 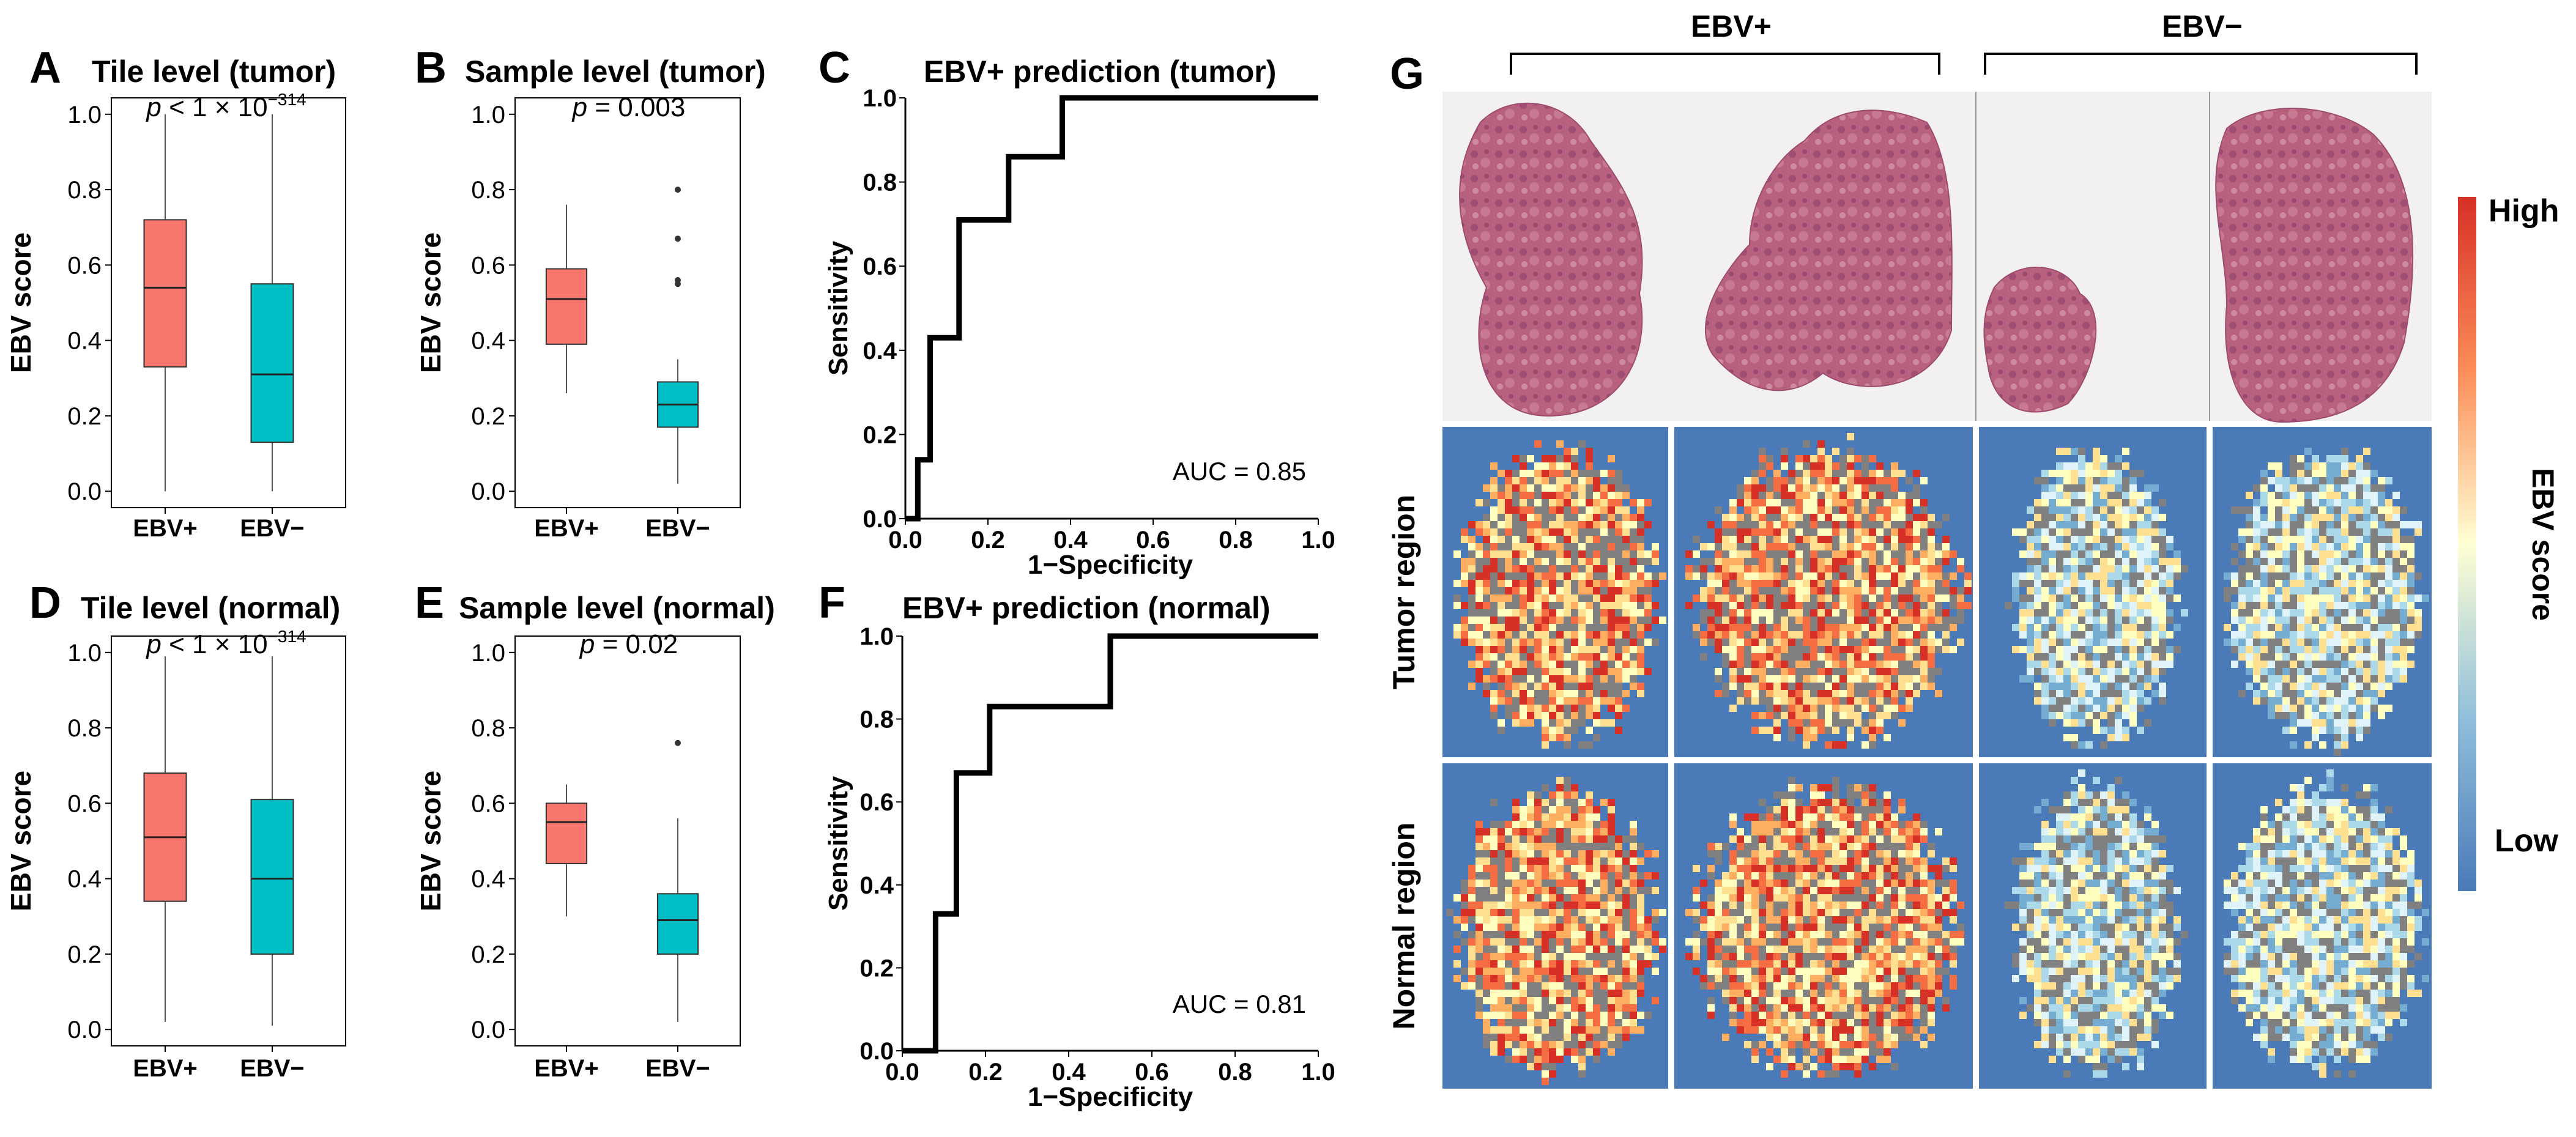 I want to click on outlier-point, so click(x=678, y=743).